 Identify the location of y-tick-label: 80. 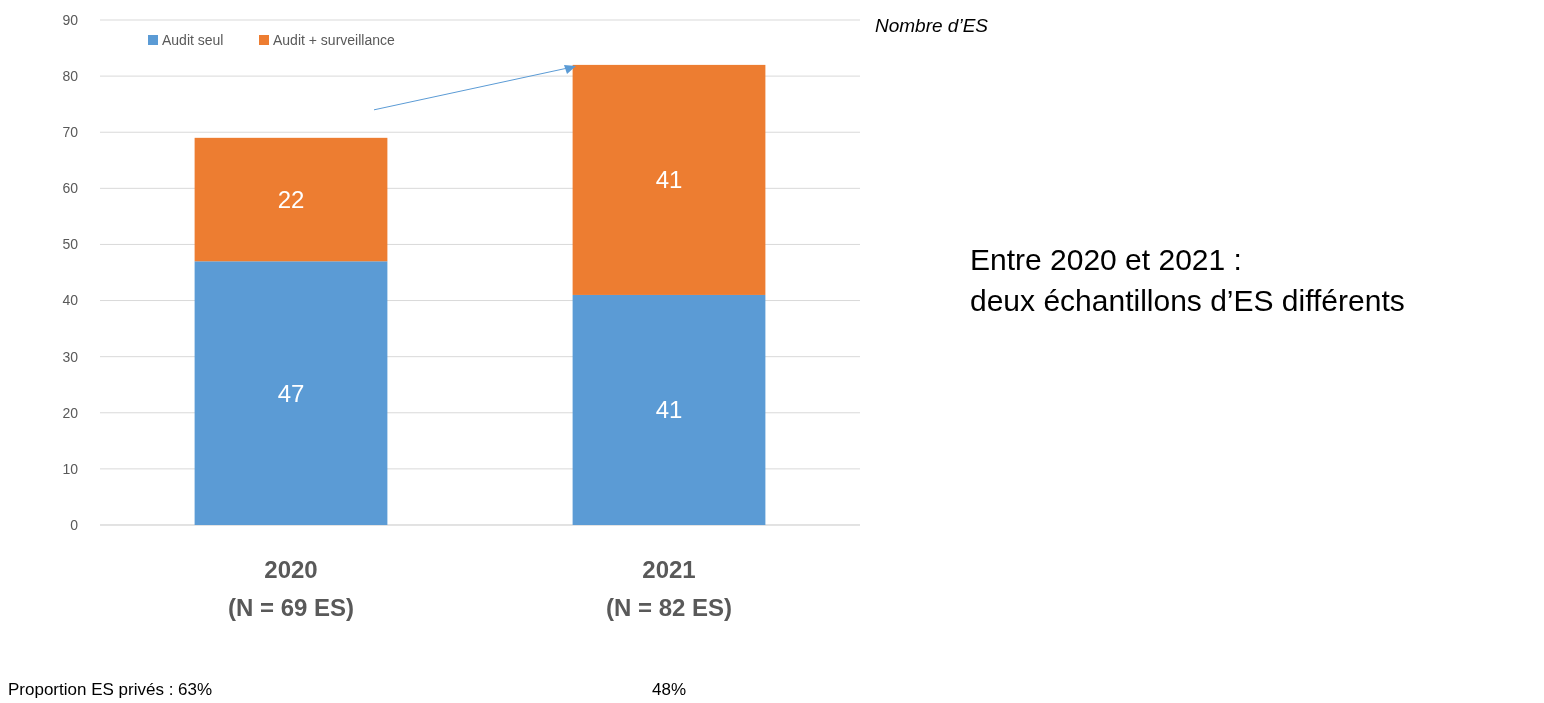
(70, 76).